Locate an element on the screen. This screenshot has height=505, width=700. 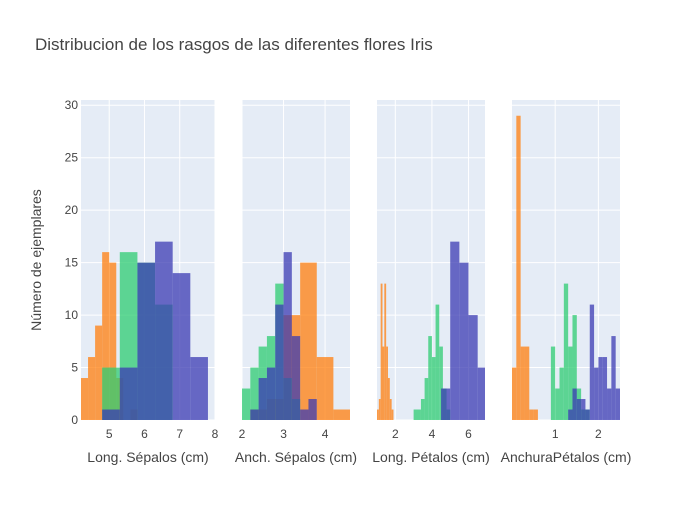
y-tick-label: 30 is located at coordinates (72, 105).